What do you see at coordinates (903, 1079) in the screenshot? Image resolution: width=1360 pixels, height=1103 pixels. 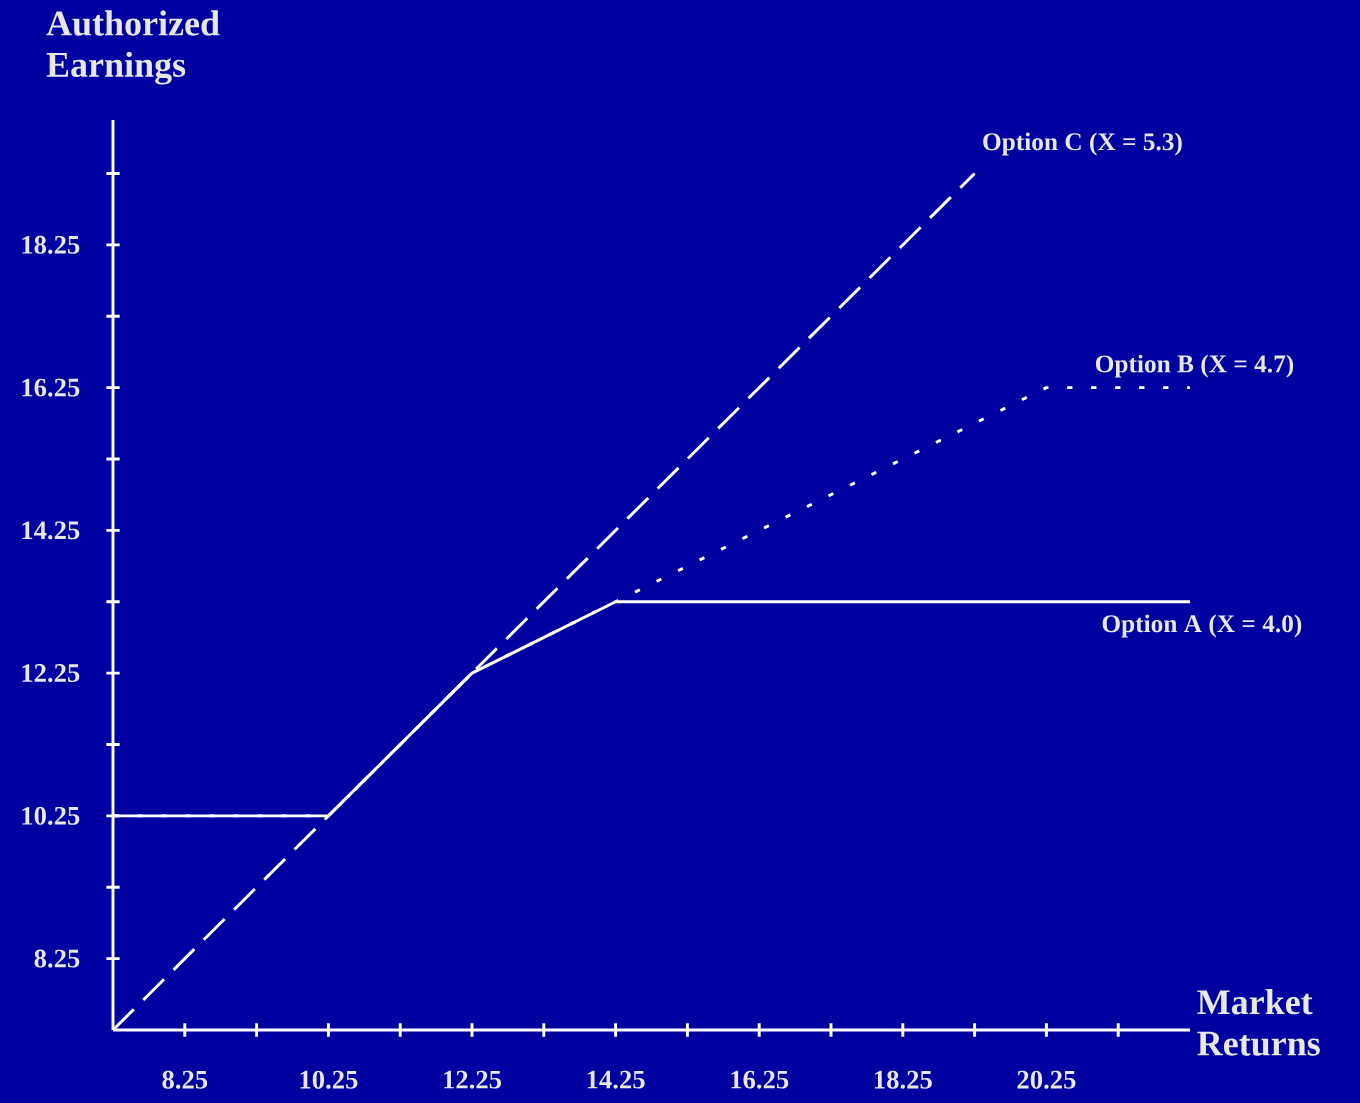 I see `x-tick-label: 18.25` at bounding box center [903, 1079].